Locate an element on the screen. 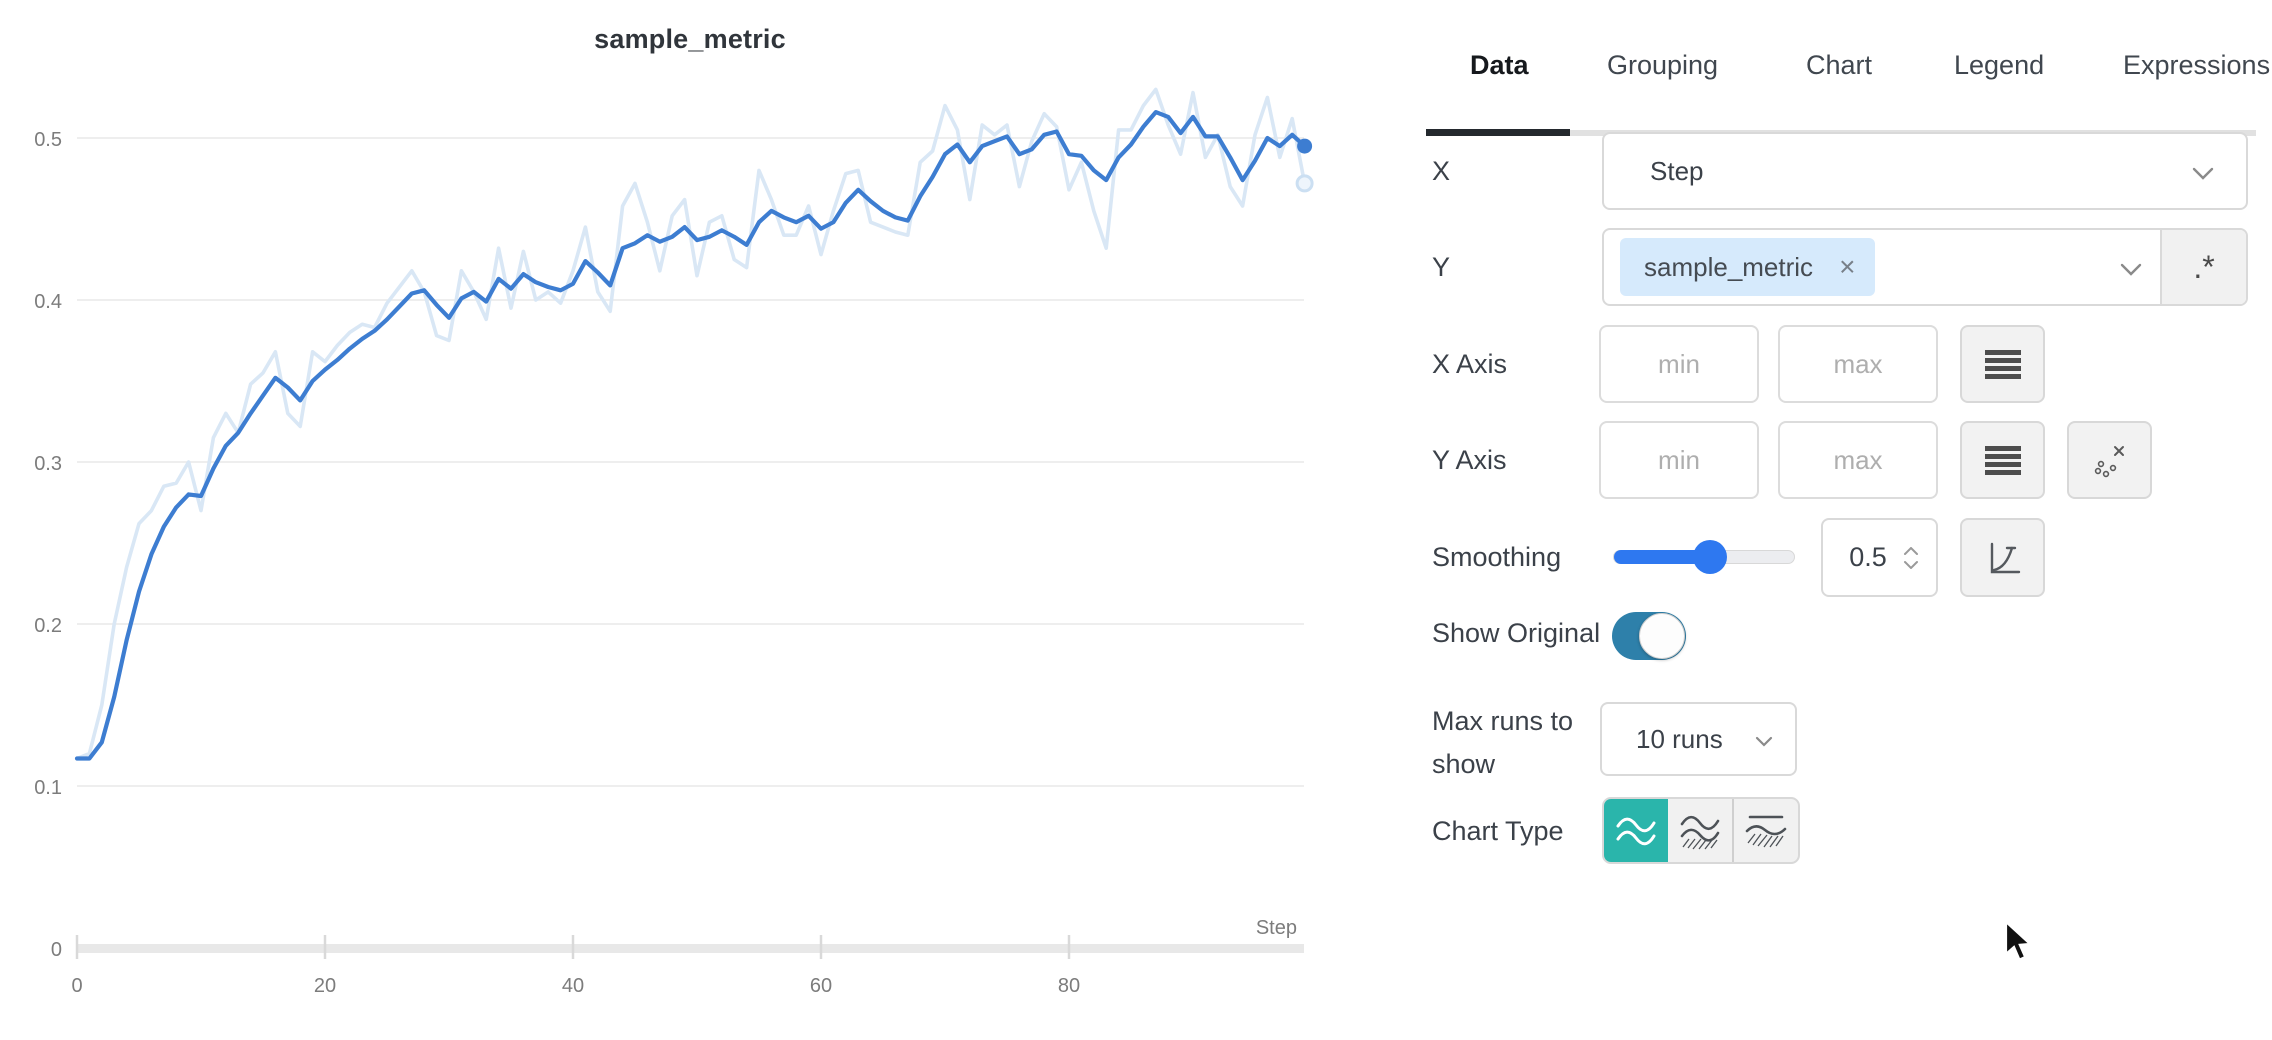 This screenshot has width=2272, height=1040. x-axis-band is located at coordinates (690, 948).